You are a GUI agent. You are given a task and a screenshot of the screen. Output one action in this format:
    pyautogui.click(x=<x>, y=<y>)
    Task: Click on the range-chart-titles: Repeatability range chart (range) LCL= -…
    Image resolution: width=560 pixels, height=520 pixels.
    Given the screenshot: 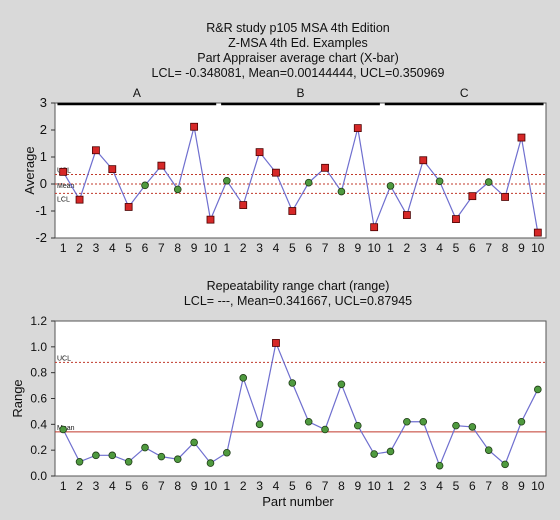 What is the action you would take?
    pyautogui.click(x=298, y=293)
    